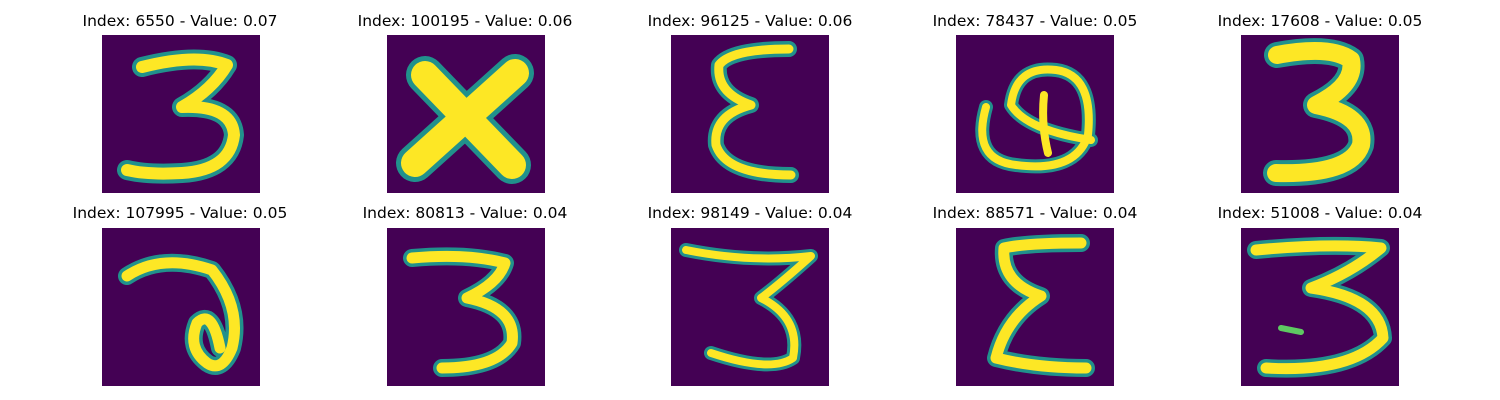 This screenshot has width=1500, height=400. Describe the element at coordinates (465, 213) in the screenshot. I see `panel-title: Index: 80813 - Value: 0.04` at that location.